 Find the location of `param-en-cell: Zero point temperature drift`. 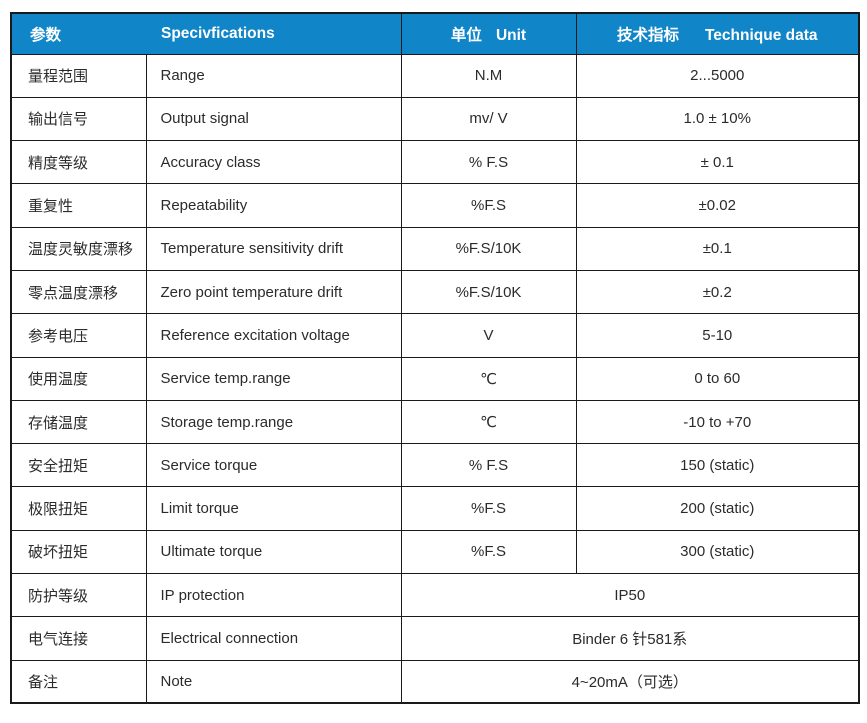

param-en-cell: Zero point temperature drift is located at coordinates (273, 292).